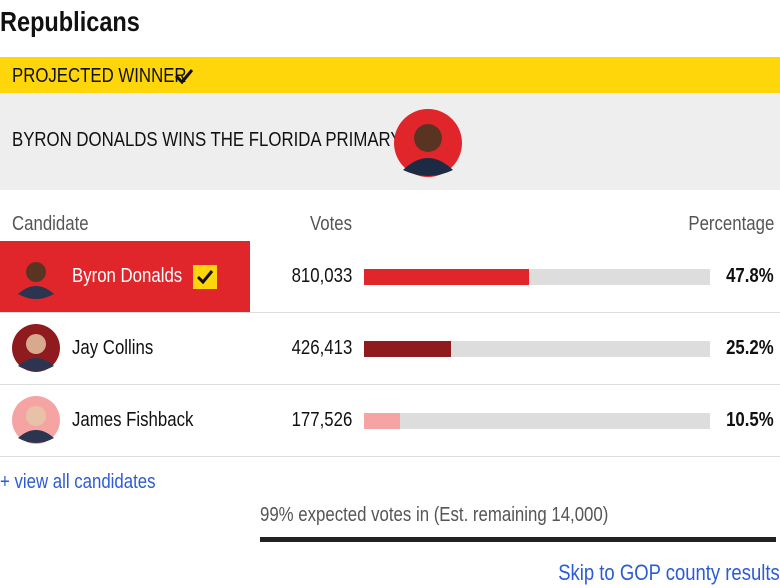 This screenshot has height=588, width=780. Describe the element at coordinates (113, 348) in the screenshot. I see `name-text: Jay Collins` at that location.